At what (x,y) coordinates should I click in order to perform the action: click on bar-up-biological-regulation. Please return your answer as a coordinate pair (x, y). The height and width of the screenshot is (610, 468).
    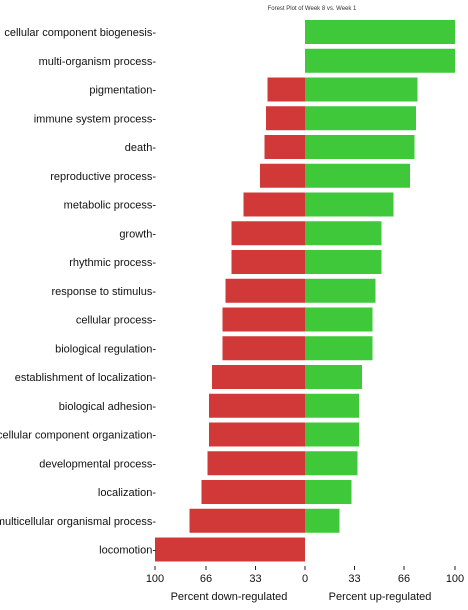
    Looking at the image, I should click on (339, 348).